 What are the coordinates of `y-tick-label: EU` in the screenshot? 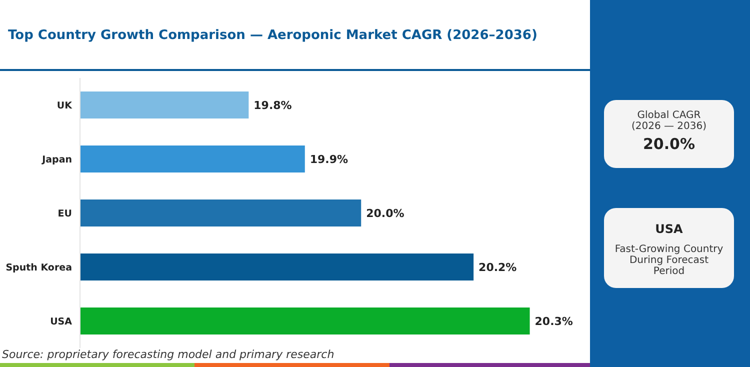 It's located at (65, 214).